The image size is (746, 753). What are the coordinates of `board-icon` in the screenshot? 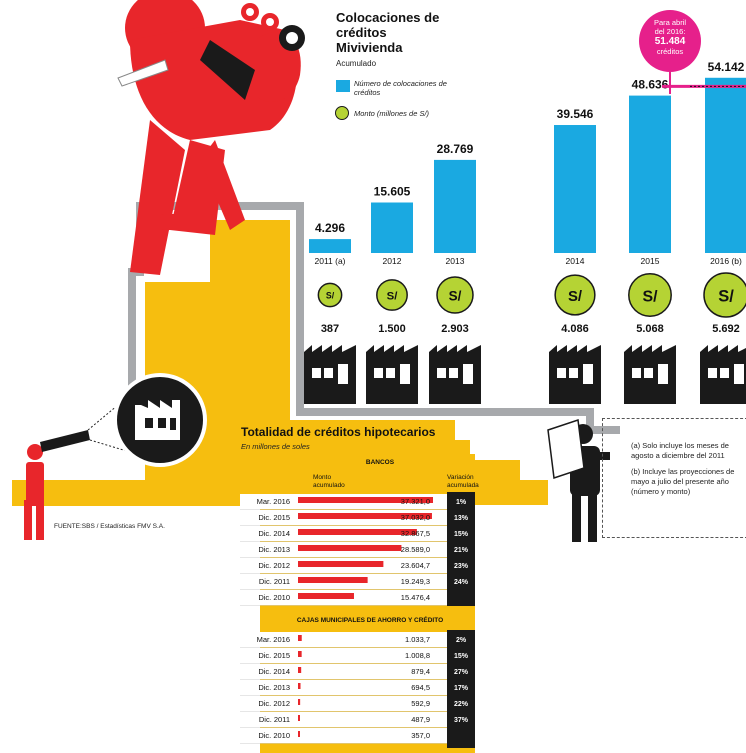 It's located at (566, 449).